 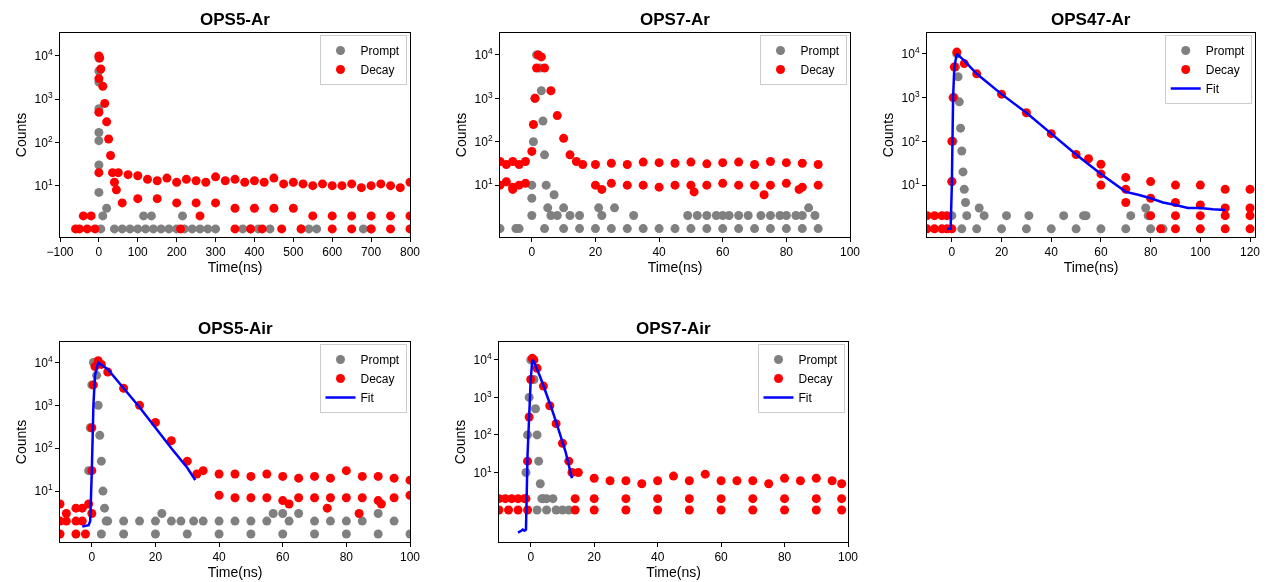 What do you see at coordinates (176, 252) in the screenshot?
I see `x-tick-label: 200` at bounding box center [176, 252].